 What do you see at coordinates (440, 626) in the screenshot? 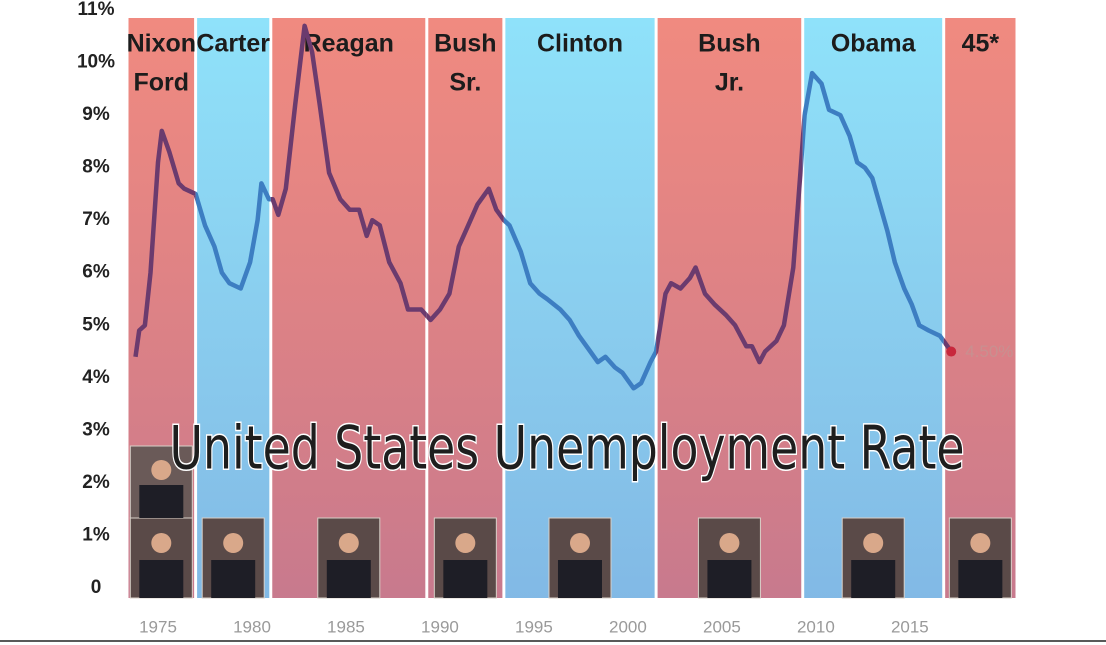
I see `x-tick-label: 1990` at bounding box center [440, 626].